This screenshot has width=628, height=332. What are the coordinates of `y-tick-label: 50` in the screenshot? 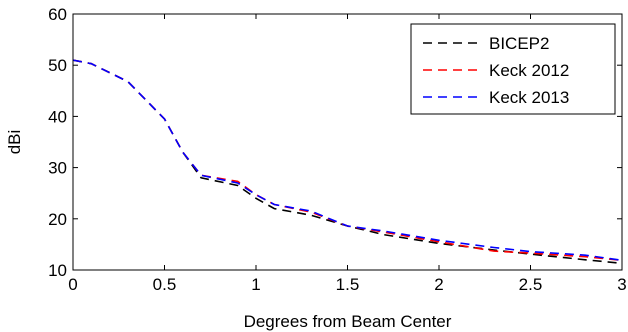 It's located at (57, 65).